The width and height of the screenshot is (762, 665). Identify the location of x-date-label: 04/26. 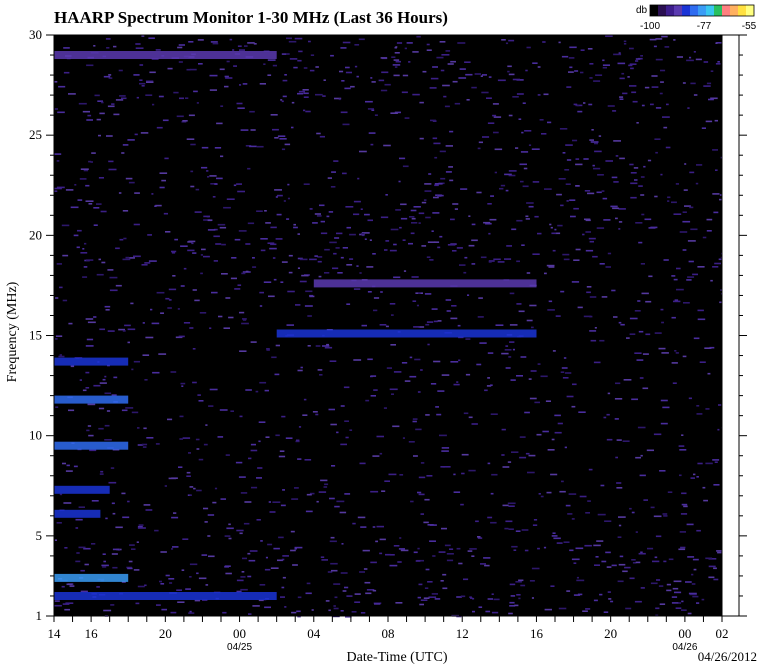
(684, 647).